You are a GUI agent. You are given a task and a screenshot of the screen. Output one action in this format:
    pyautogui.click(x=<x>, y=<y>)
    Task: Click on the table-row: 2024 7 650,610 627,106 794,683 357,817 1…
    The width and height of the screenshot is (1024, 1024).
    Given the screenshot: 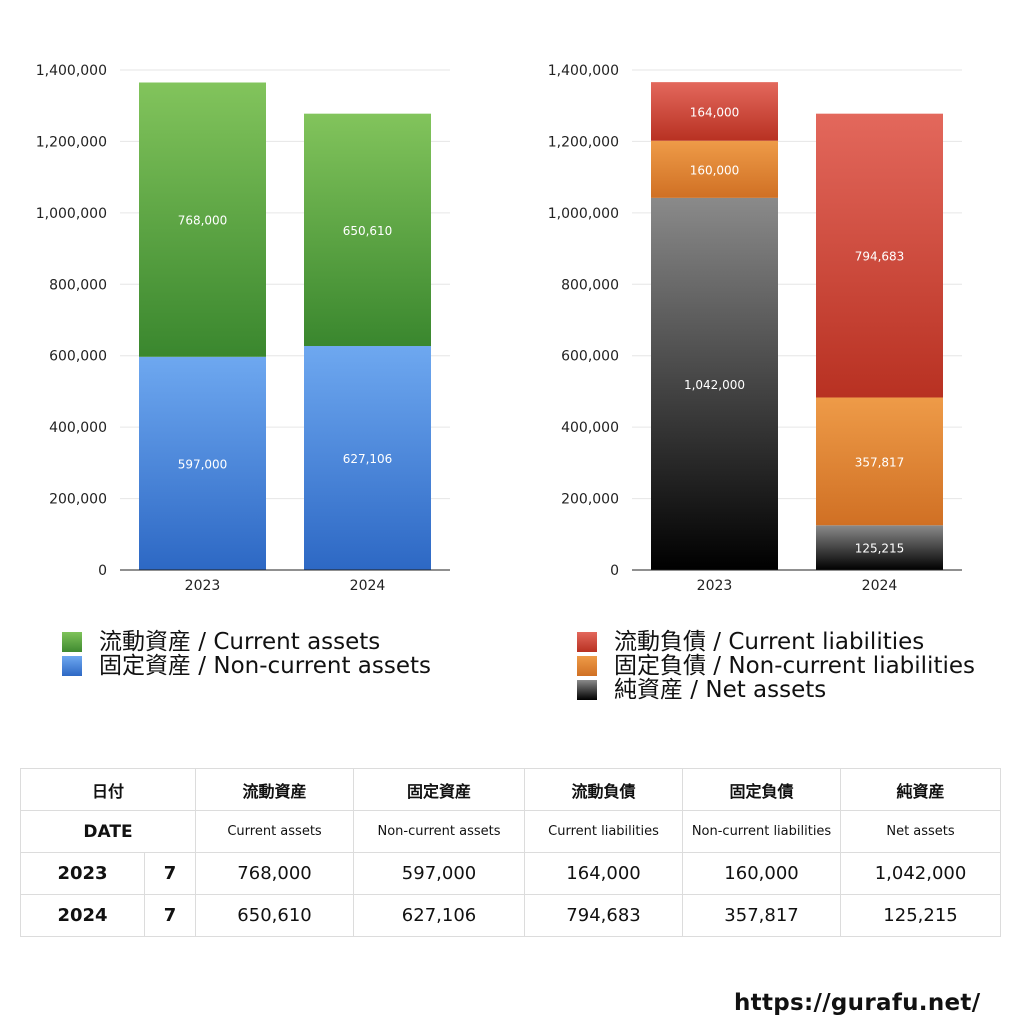 What is the action you would take?
    pyautogui.click(x=511, y=915)
    